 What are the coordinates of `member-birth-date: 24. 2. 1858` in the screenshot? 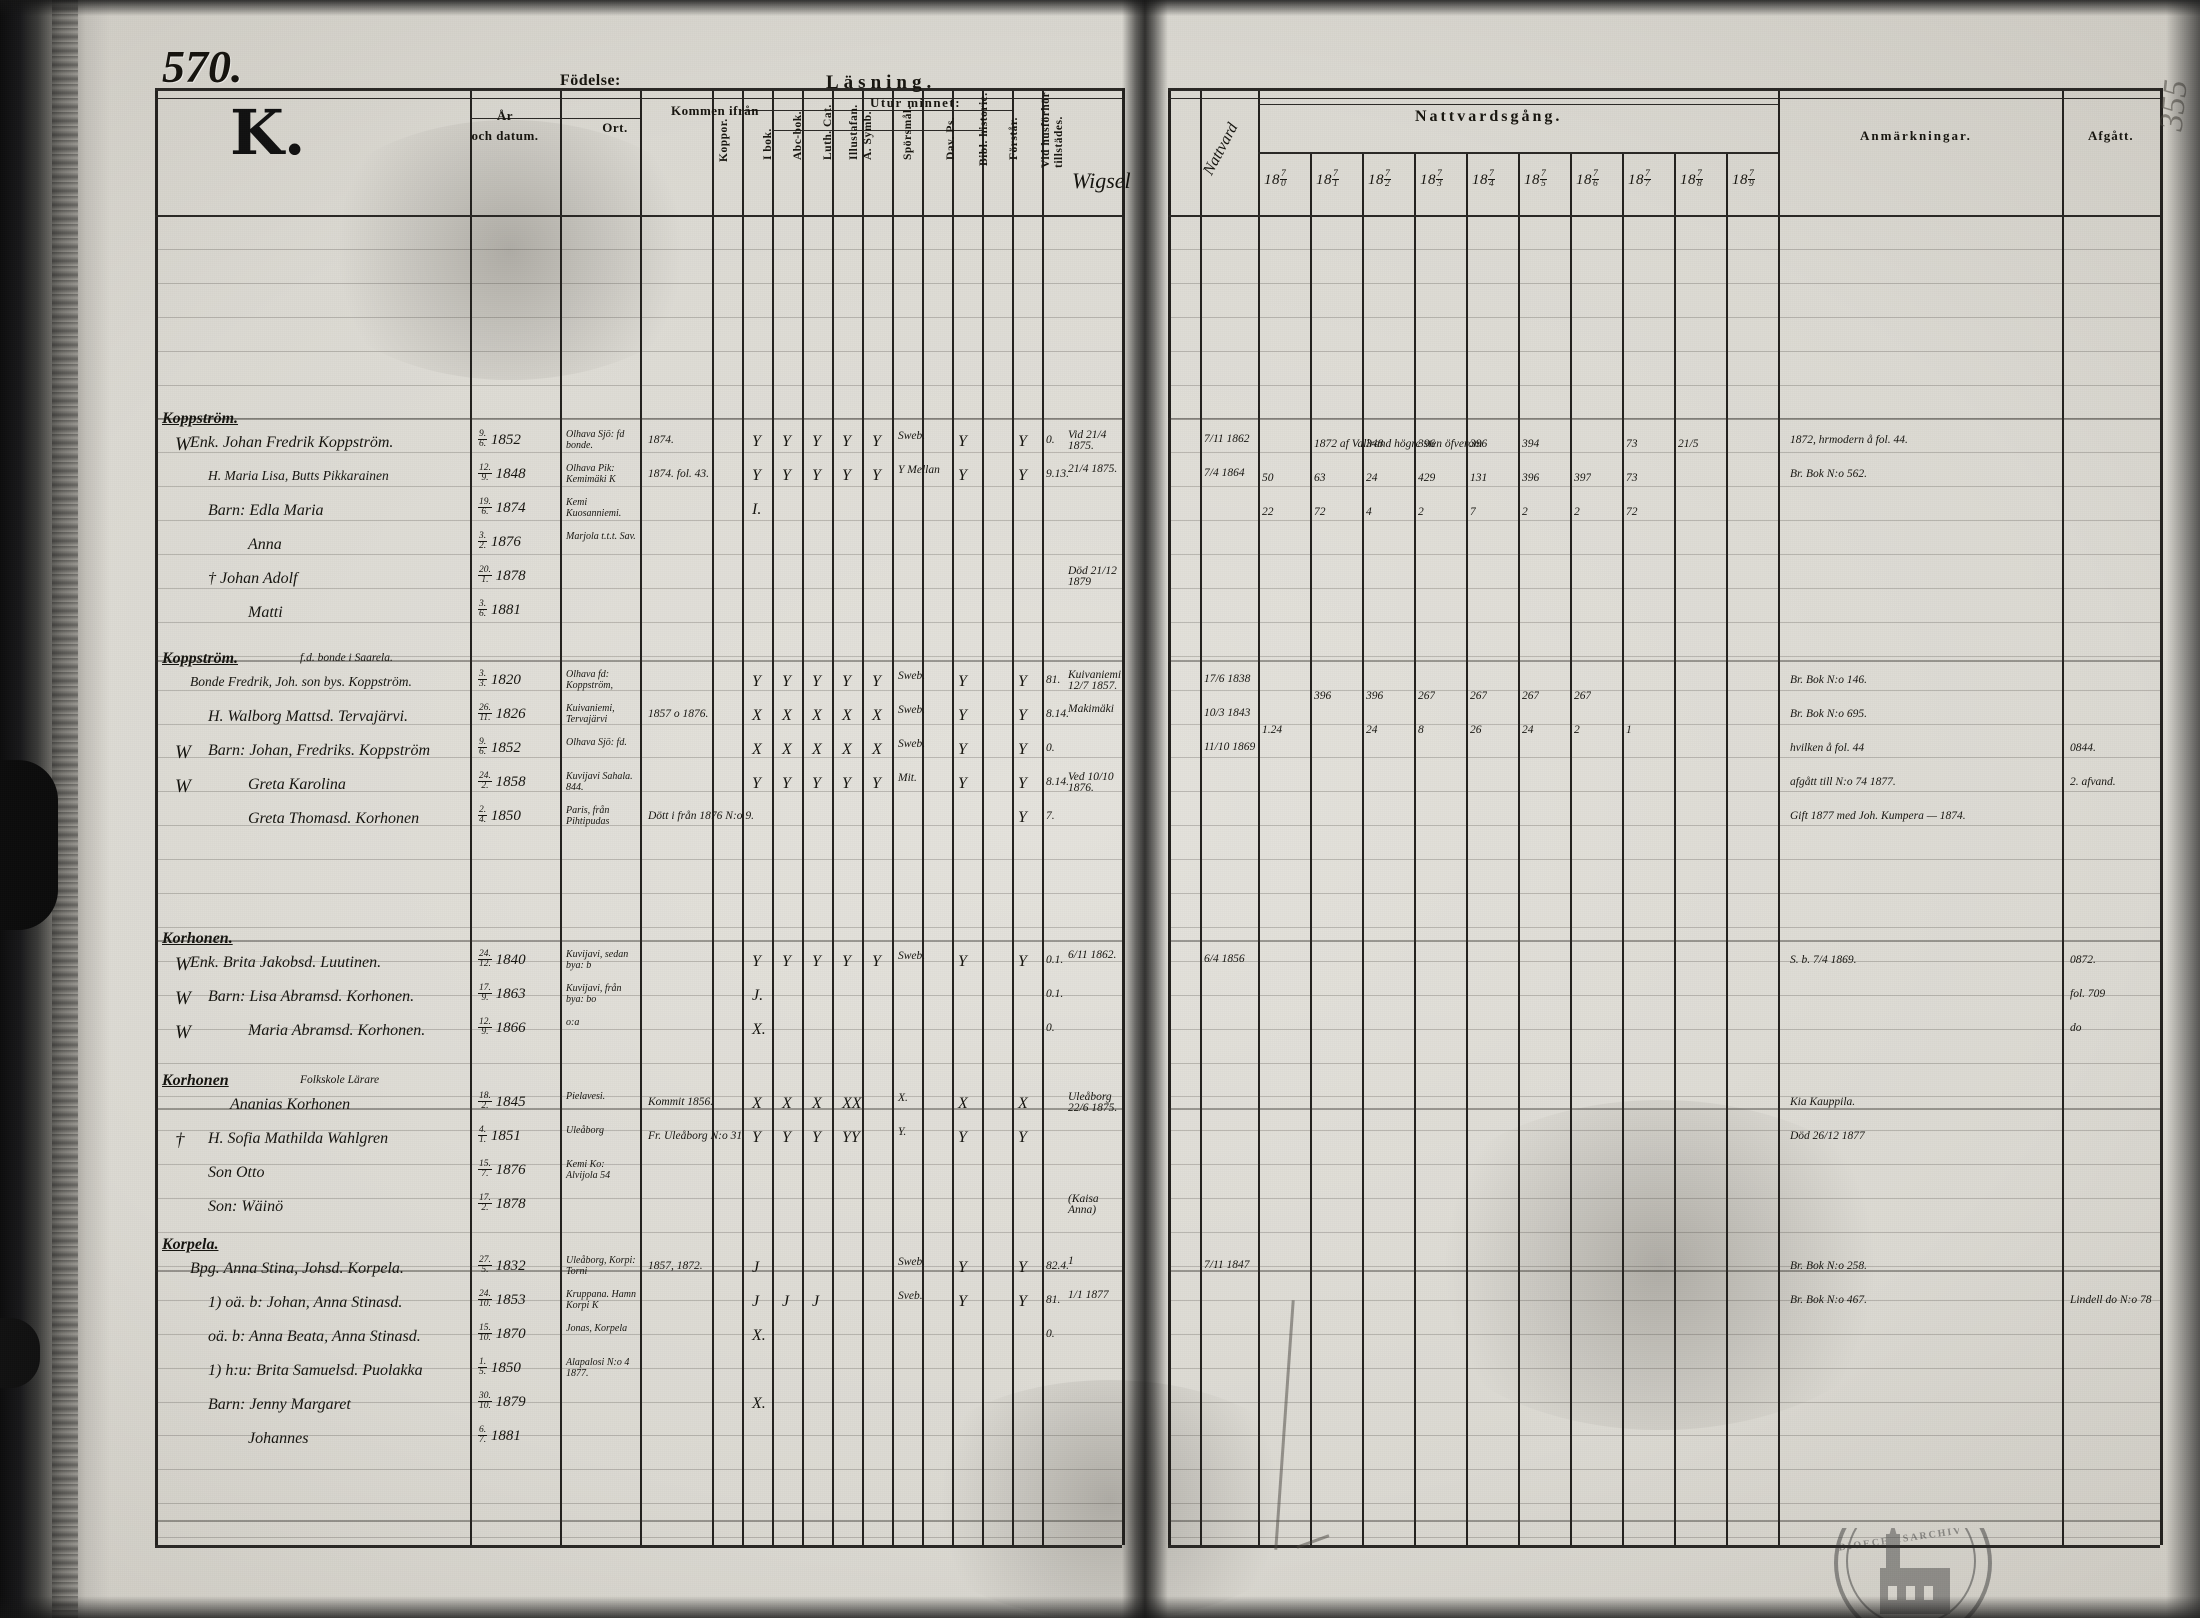 It's located at (502, 780).